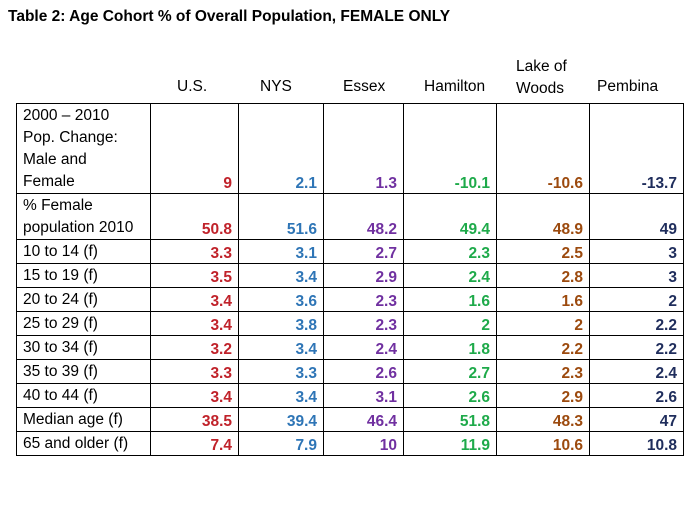 Image resolution: width=700 pixels, height=508 pixels. I want to click on row-label-line: % Female, so click(58, 205).